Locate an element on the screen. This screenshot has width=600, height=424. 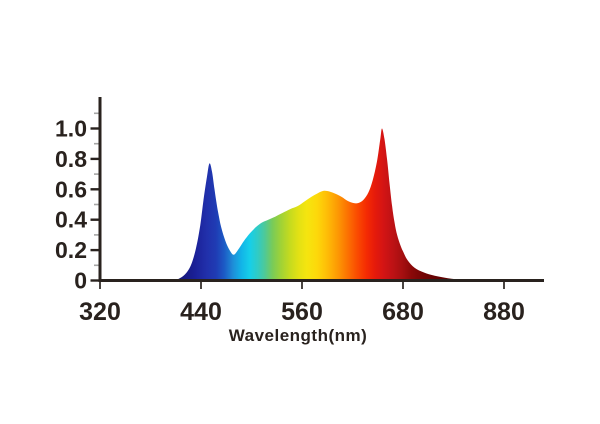
y-tick-label: 0.2 is located at coordinates (71, 250).